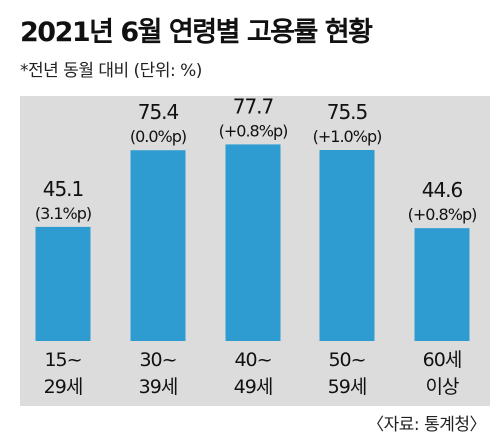  I want to click on category-label-0-1: 29세, so click(63, 387).